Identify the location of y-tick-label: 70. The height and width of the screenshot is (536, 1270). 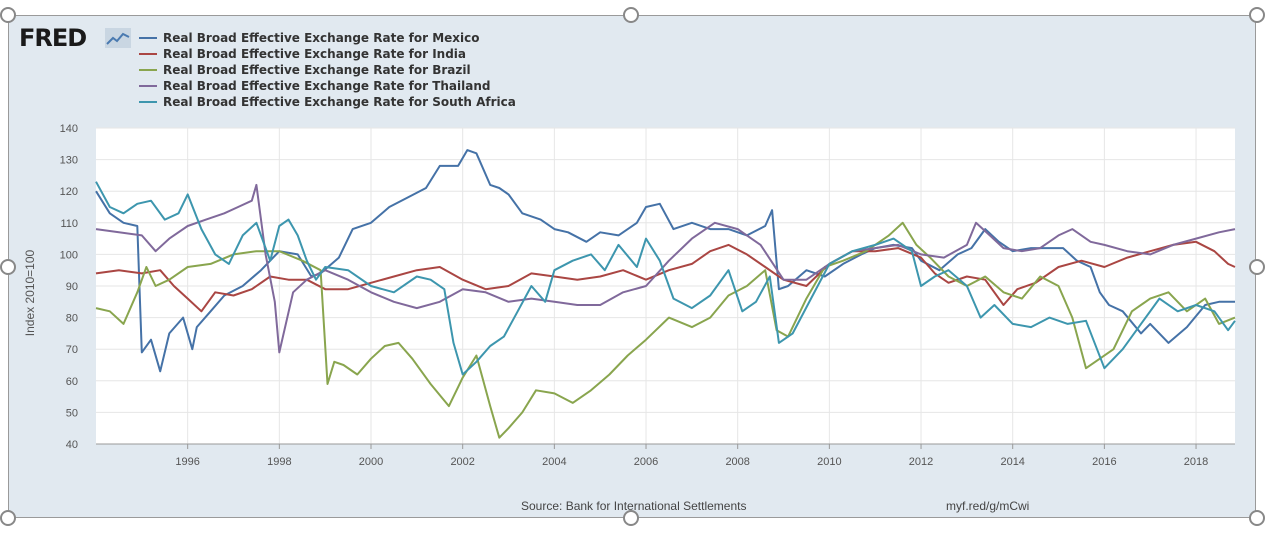
(72, 350).